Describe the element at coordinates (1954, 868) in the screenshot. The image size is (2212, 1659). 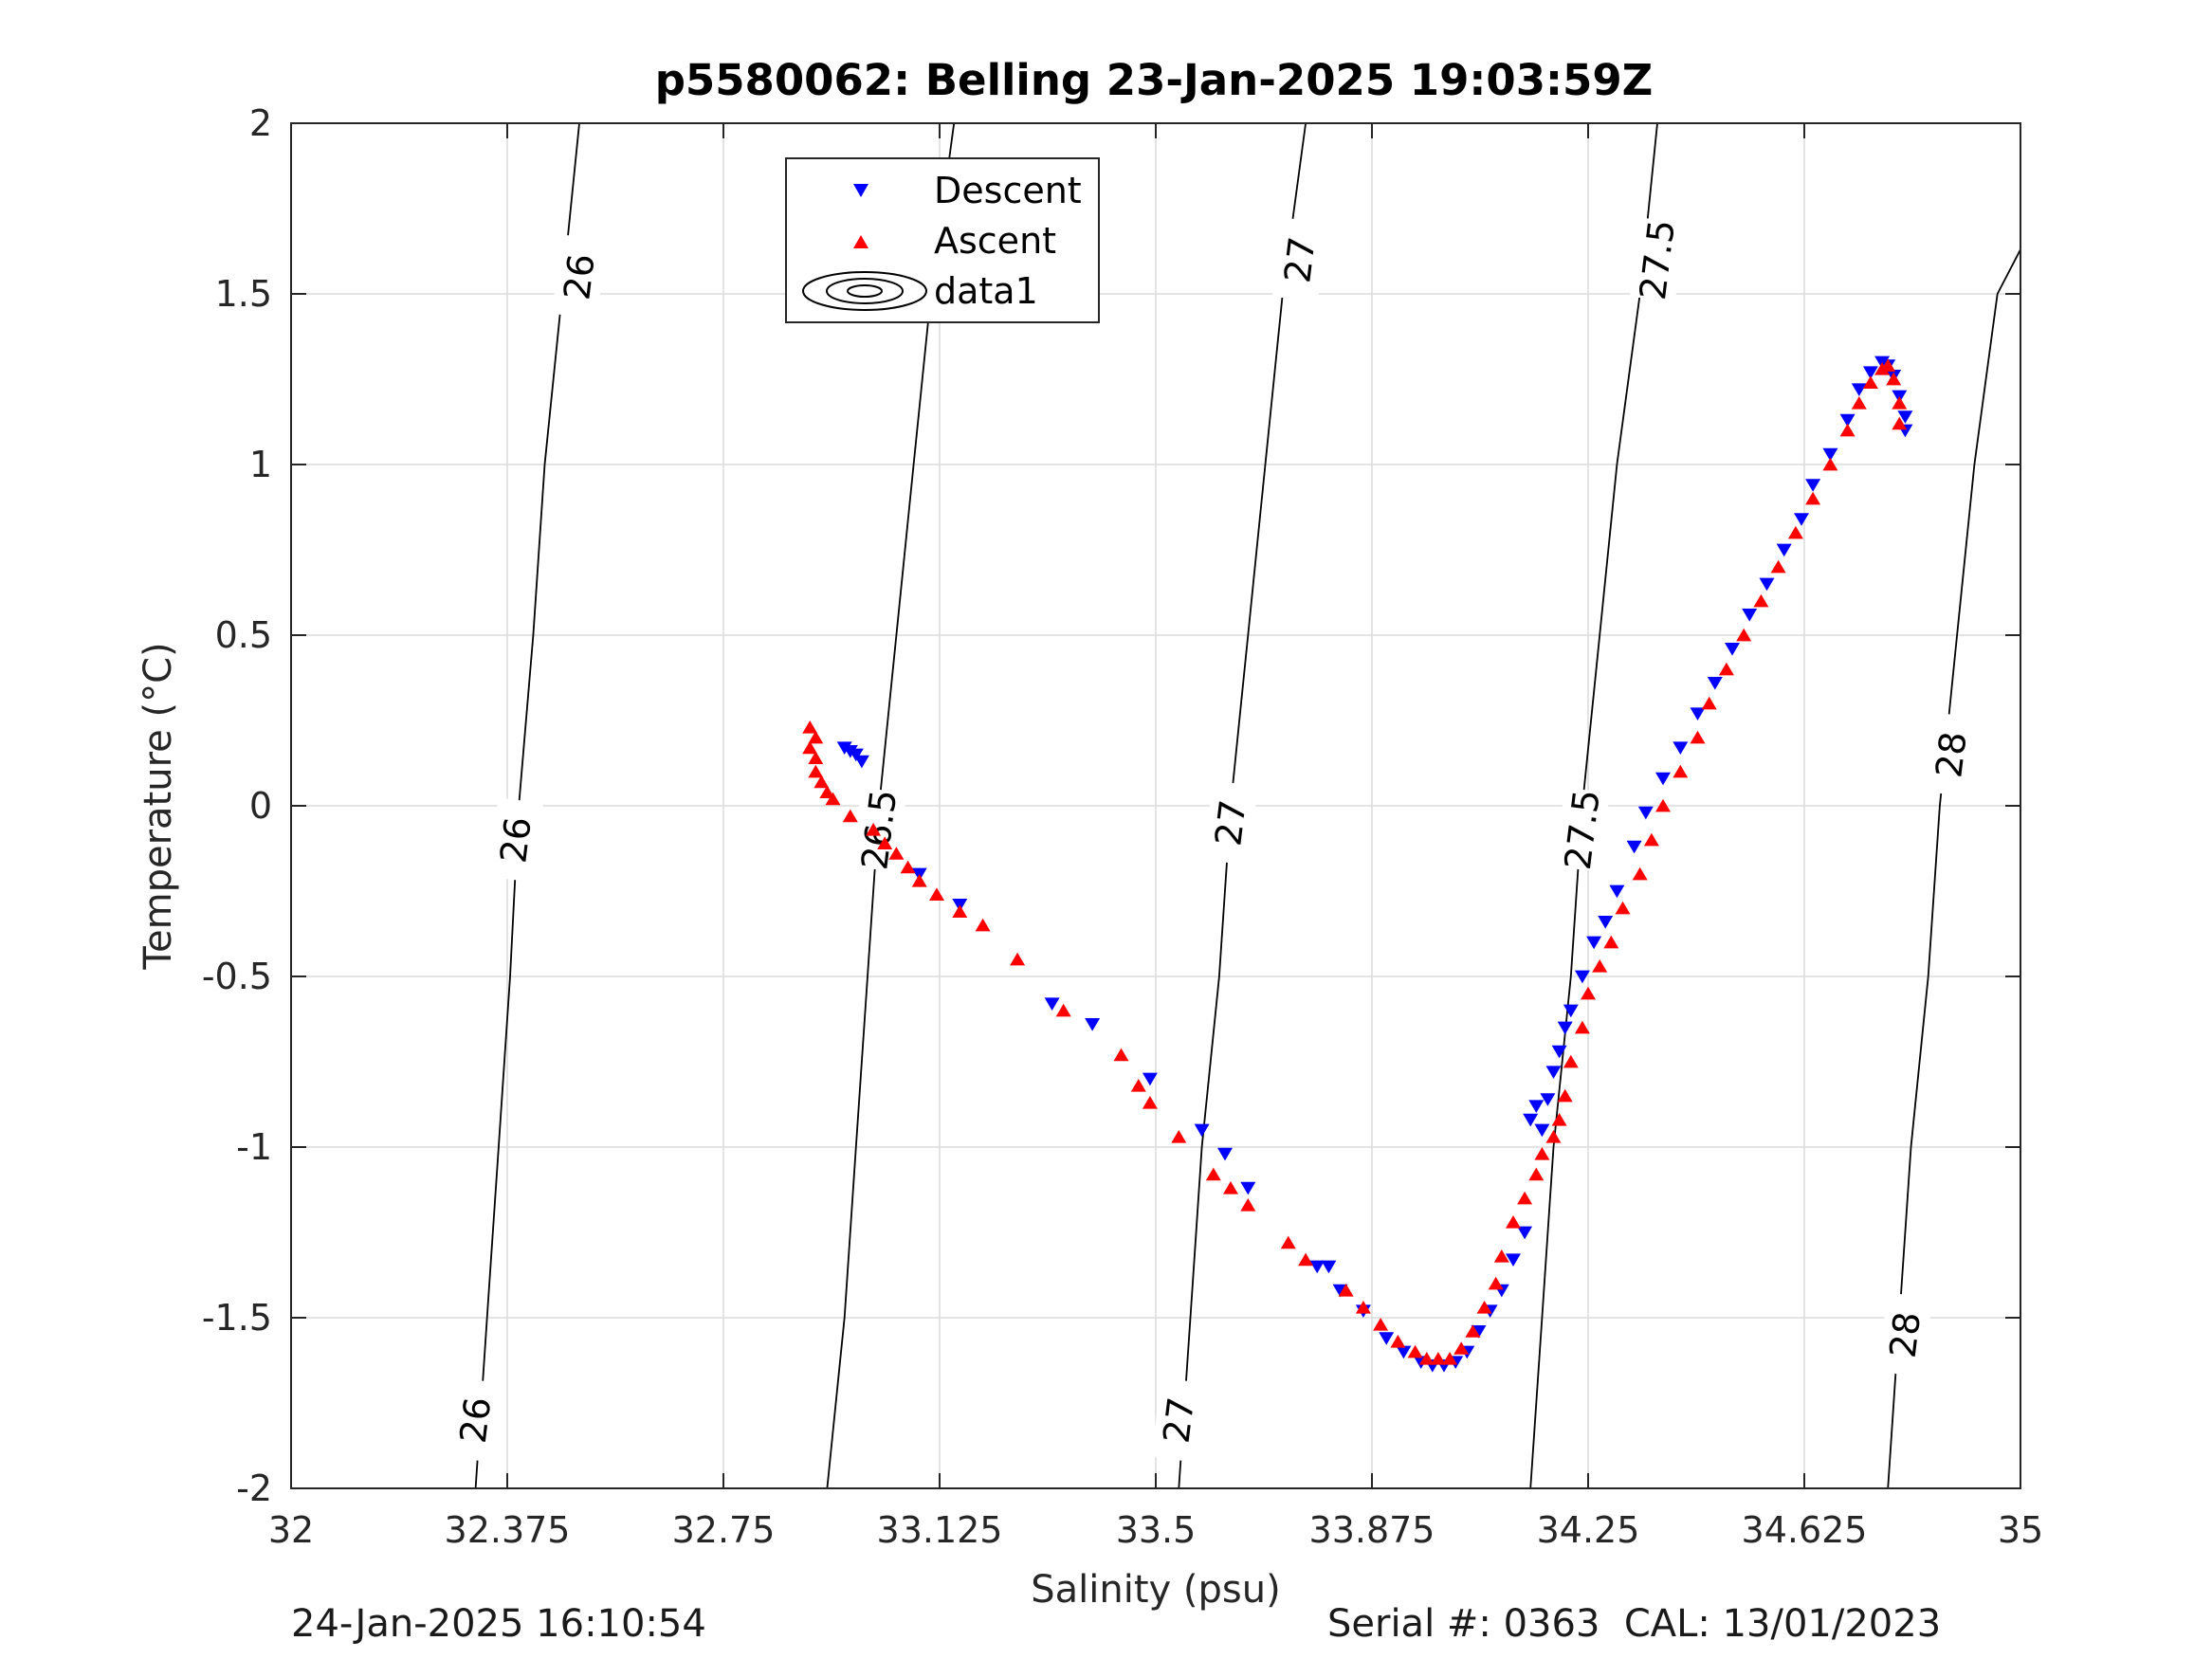
I see `contour-line` at that location.